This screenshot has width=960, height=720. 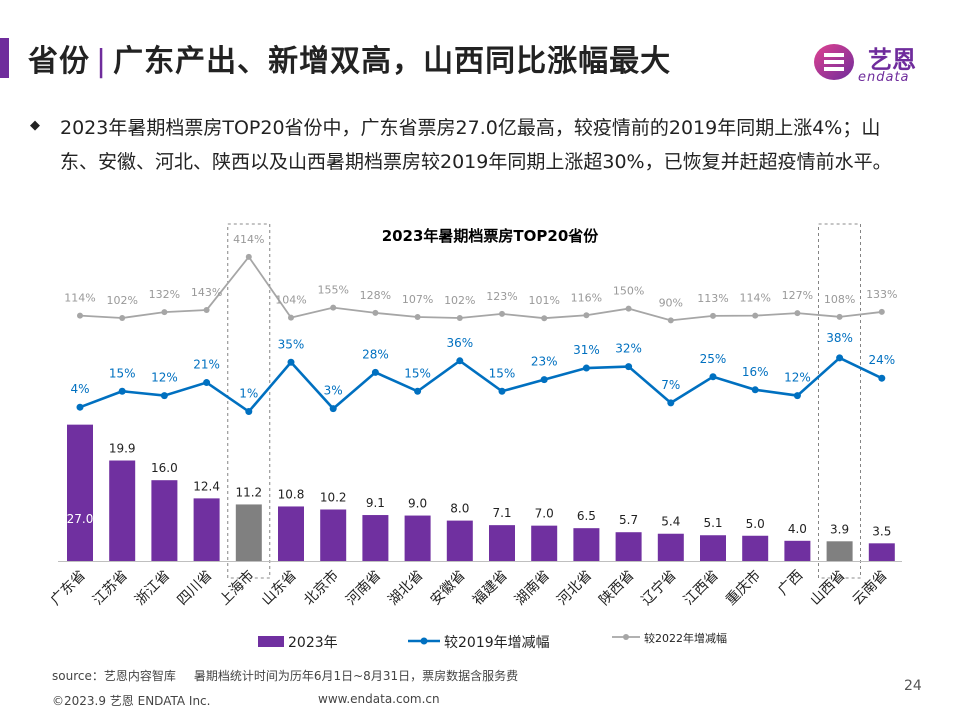 What do you see at coordinates (152, 588) in the screenshot?
I see `x-tick-label-3: 浙江省` at bounding box center [152, 588].